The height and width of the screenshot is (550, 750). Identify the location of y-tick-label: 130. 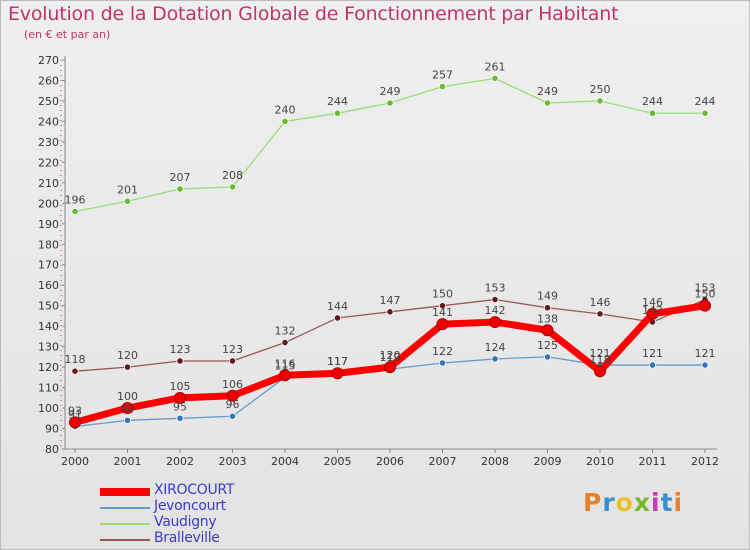
(48, 347).